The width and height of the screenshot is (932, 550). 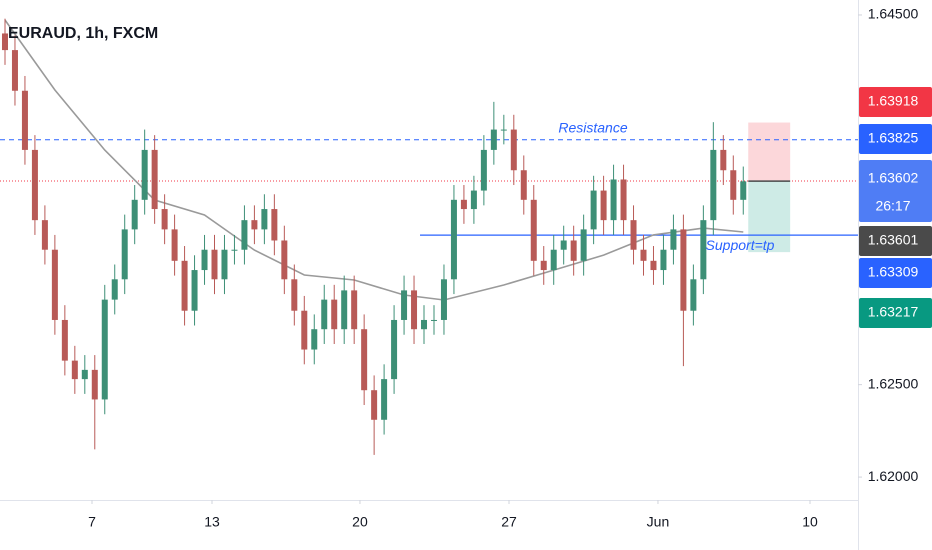 I want to click on chart-title: EURAUD, 1h, FXCM, so click(x=83, y=33).